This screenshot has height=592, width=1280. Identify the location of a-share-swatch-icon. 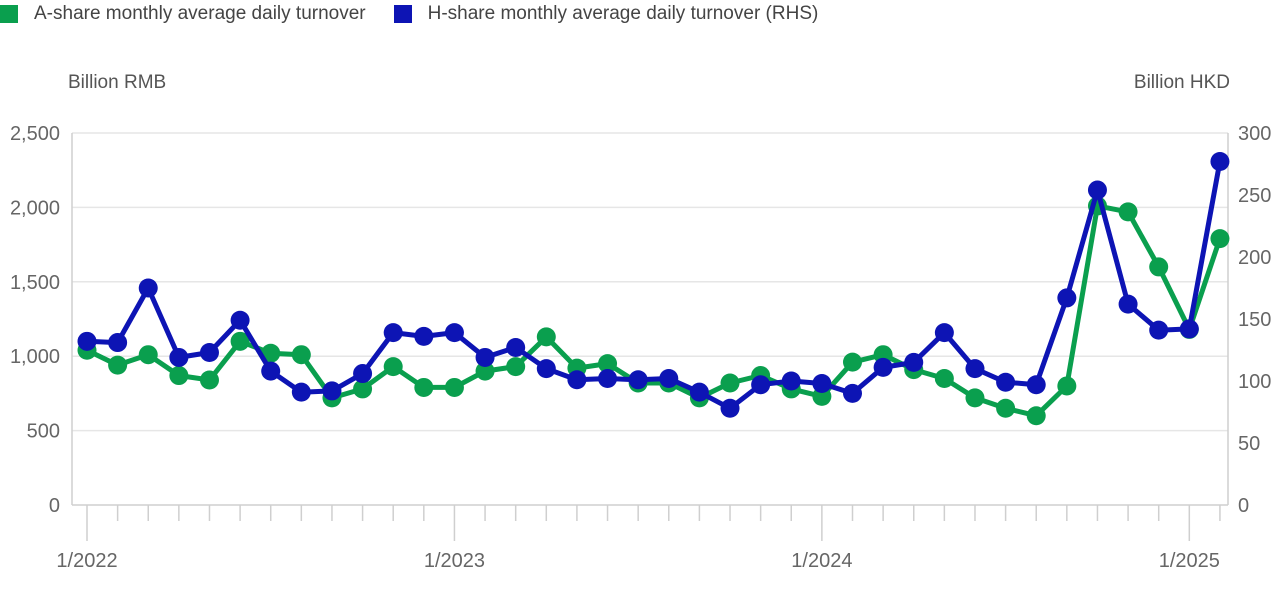
(9, 14).